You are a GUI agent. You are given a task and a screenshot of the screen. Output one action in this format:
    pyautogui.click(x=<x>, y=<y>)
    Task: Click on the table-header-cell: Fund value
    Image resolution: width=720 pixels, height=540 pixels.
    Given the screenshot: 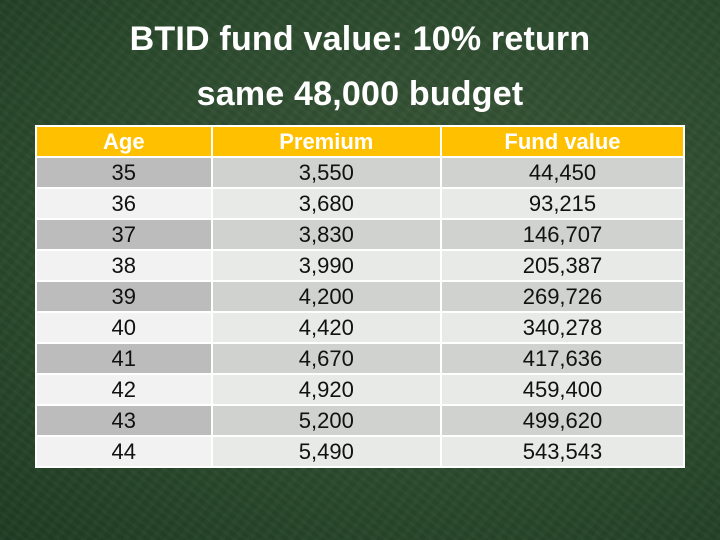 What is the action you would take?
    pyautogui.click(x=562, y=141)
    